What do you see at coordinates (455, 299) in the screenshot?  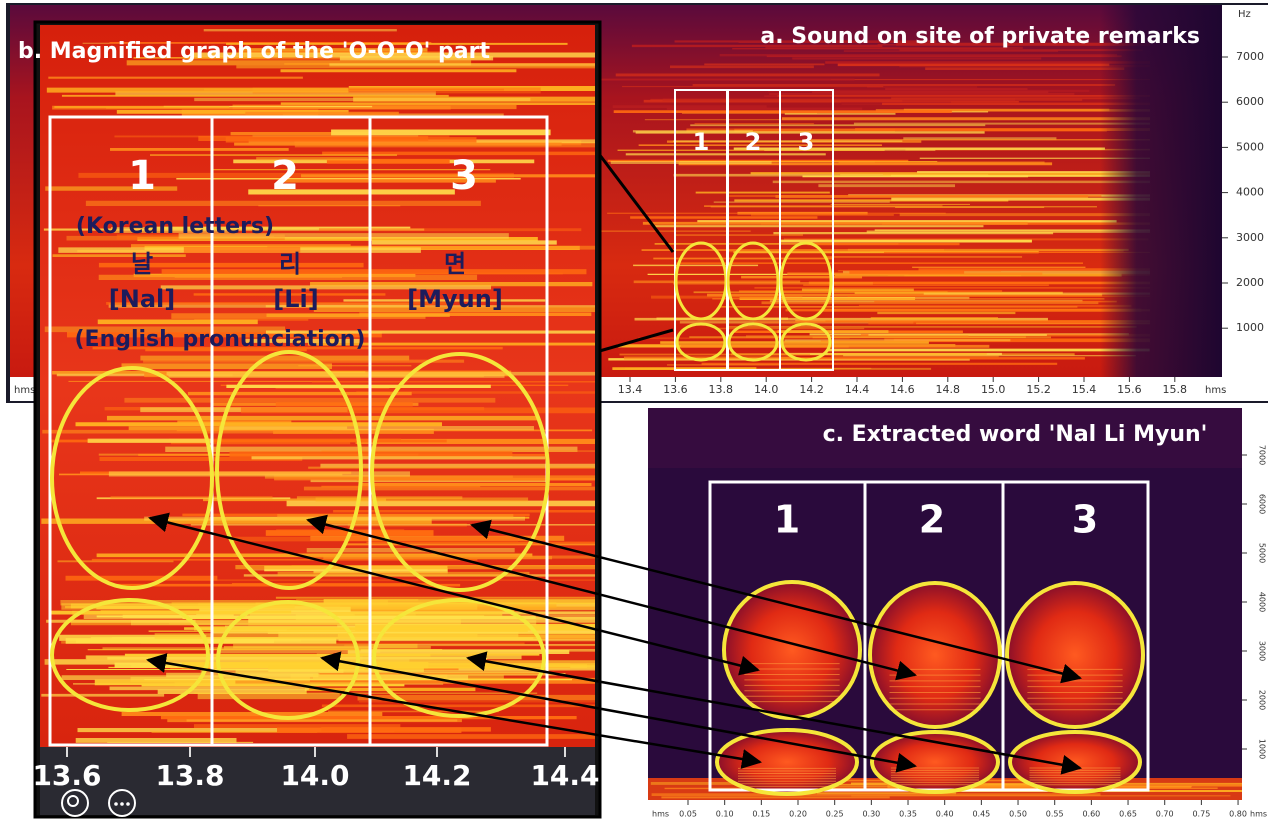 I see `pronunciation: [Myun]` at bounding box center [455, 299].